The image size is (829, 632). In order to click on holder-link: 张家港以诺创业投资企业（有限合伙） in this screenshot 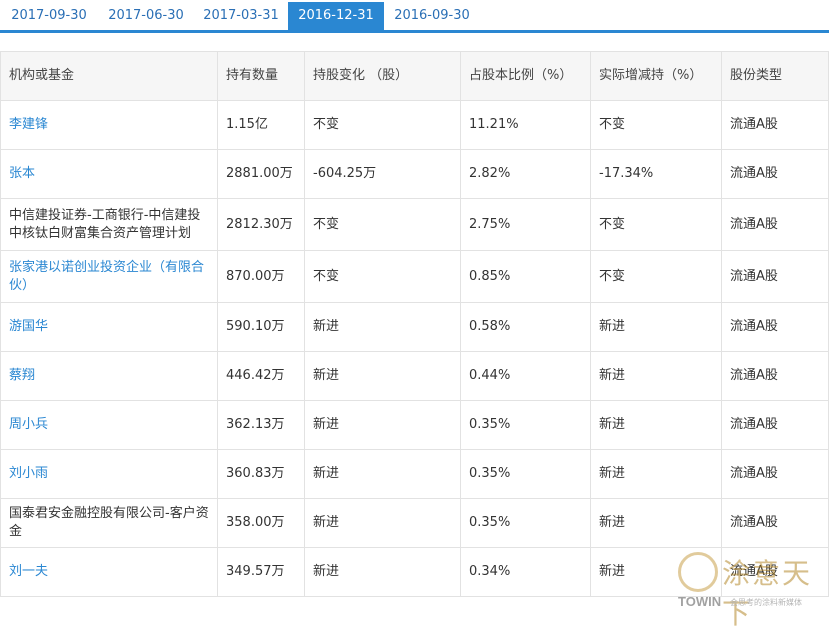, I will do `click(107, 276)`.